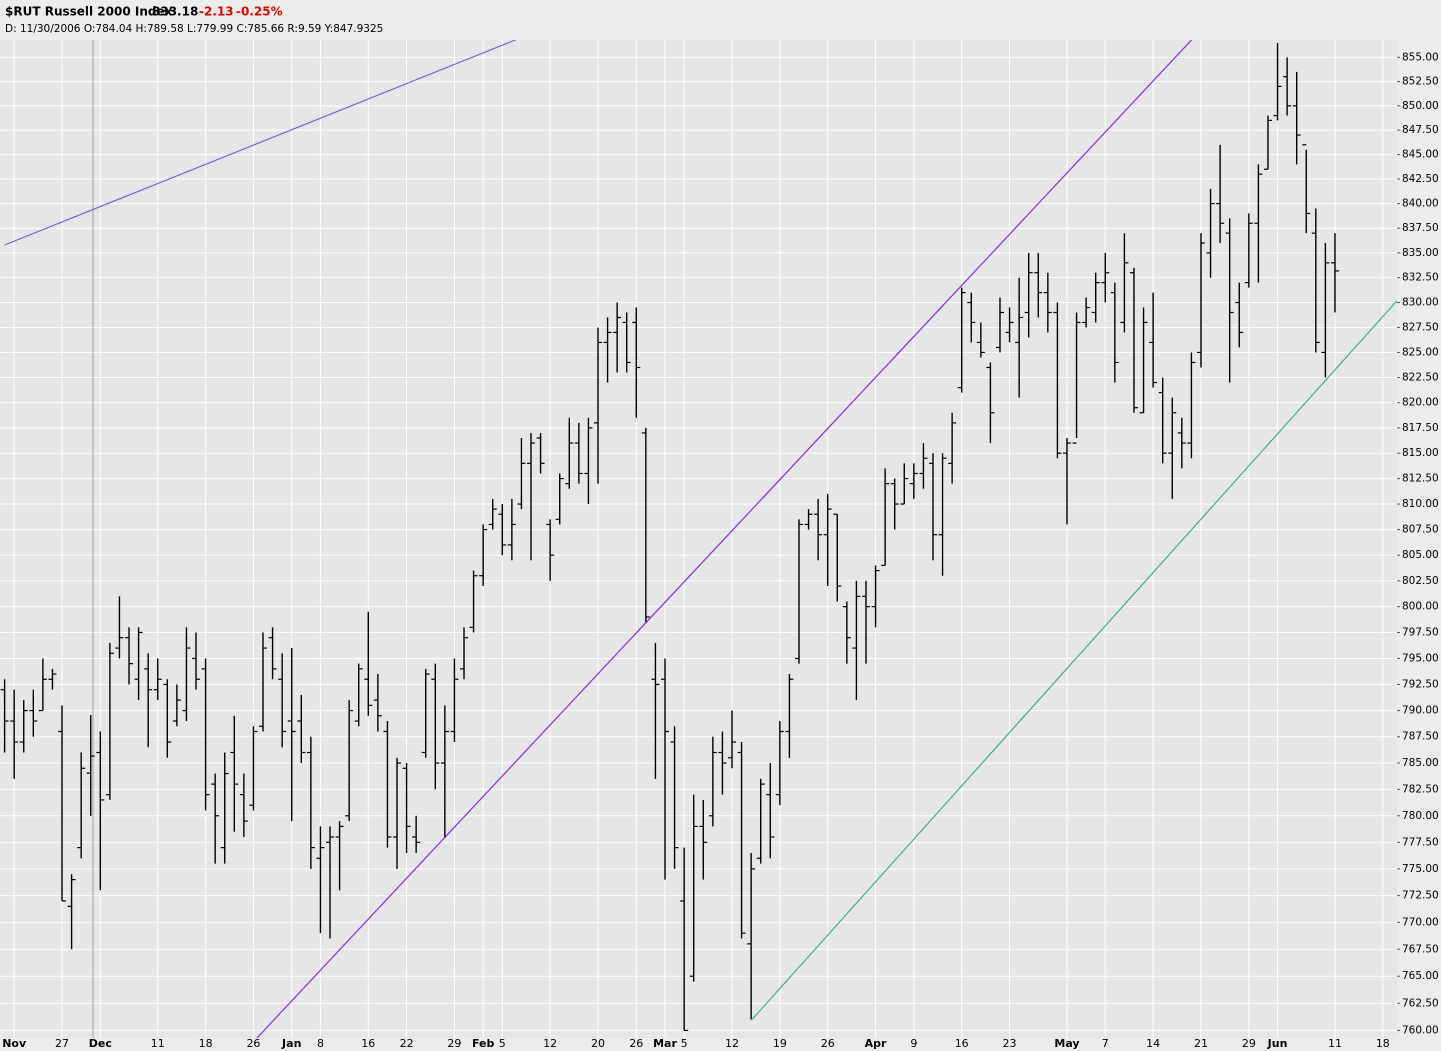 The image size is (1441, 1051). What do you see at coordinates (1420, 816) in the screenshot?
I see `y-tick-label: 780.00` at bounding box center [1420, 816].